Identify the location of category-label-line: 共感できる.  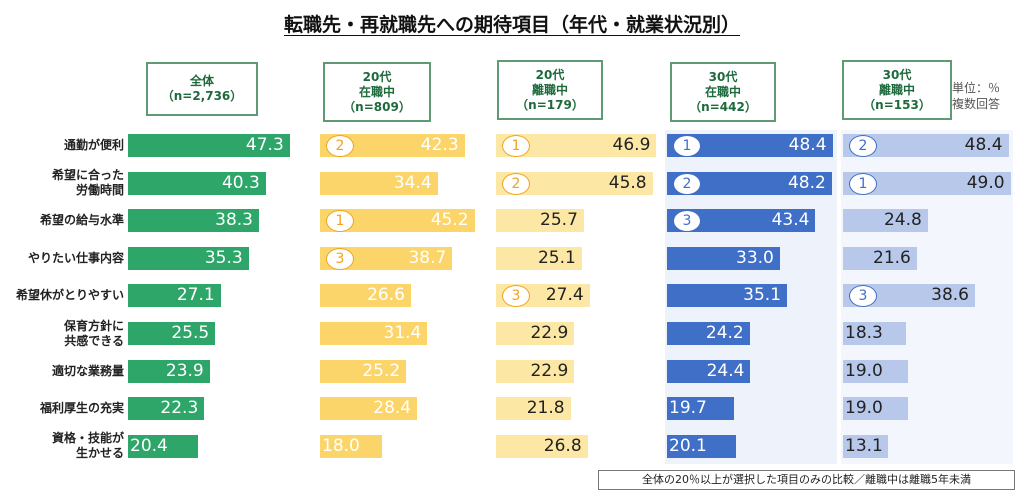
(94, 340).